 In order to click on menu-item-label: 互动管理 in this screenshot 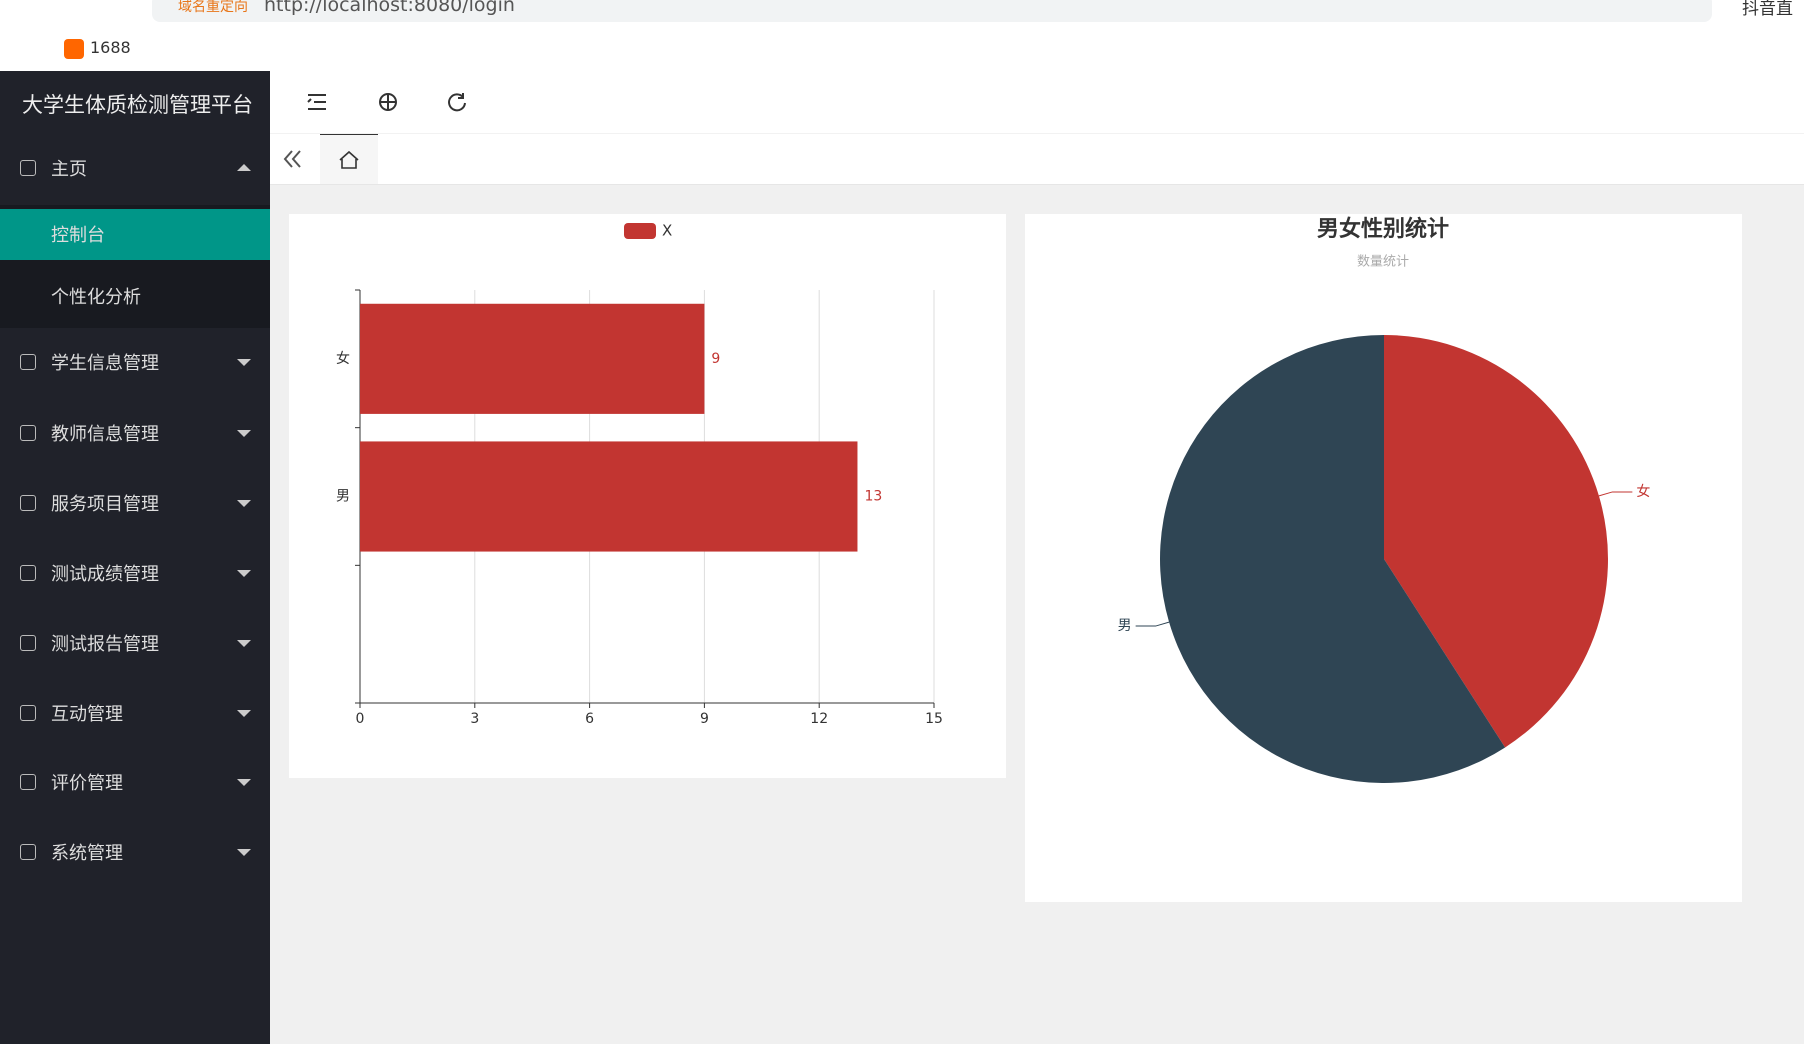, I will do `click(87, 714)`.